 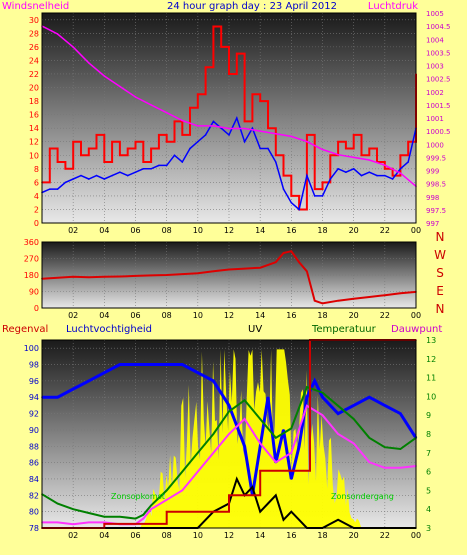 I want to click on x-tick-label: 14, so click(x=260, y=315).